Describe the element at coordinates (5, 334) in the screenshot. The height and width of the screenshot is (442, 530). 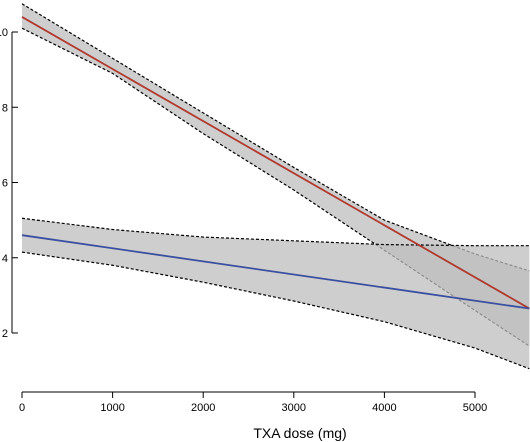
I see `y-tick-label-2: 2` at that location.